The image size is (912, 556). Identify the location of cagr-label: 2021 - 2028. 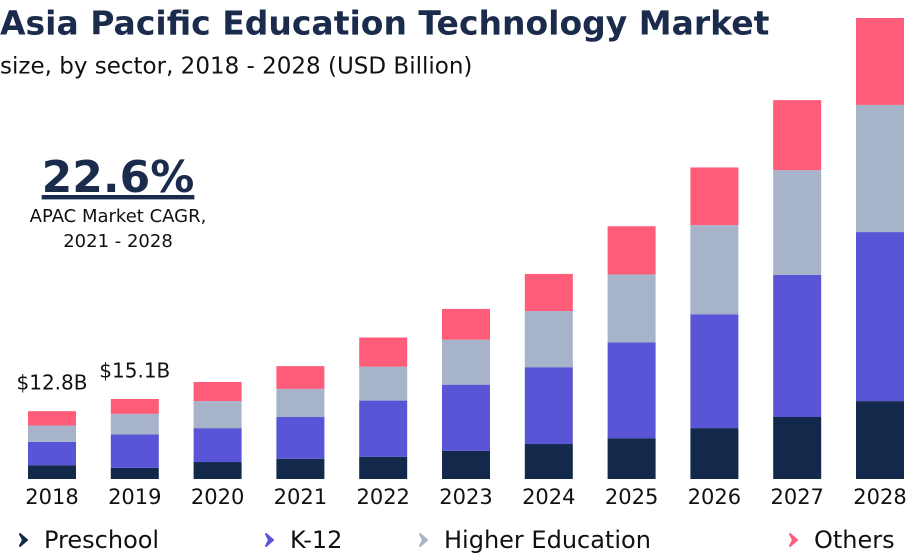
(118, 241).